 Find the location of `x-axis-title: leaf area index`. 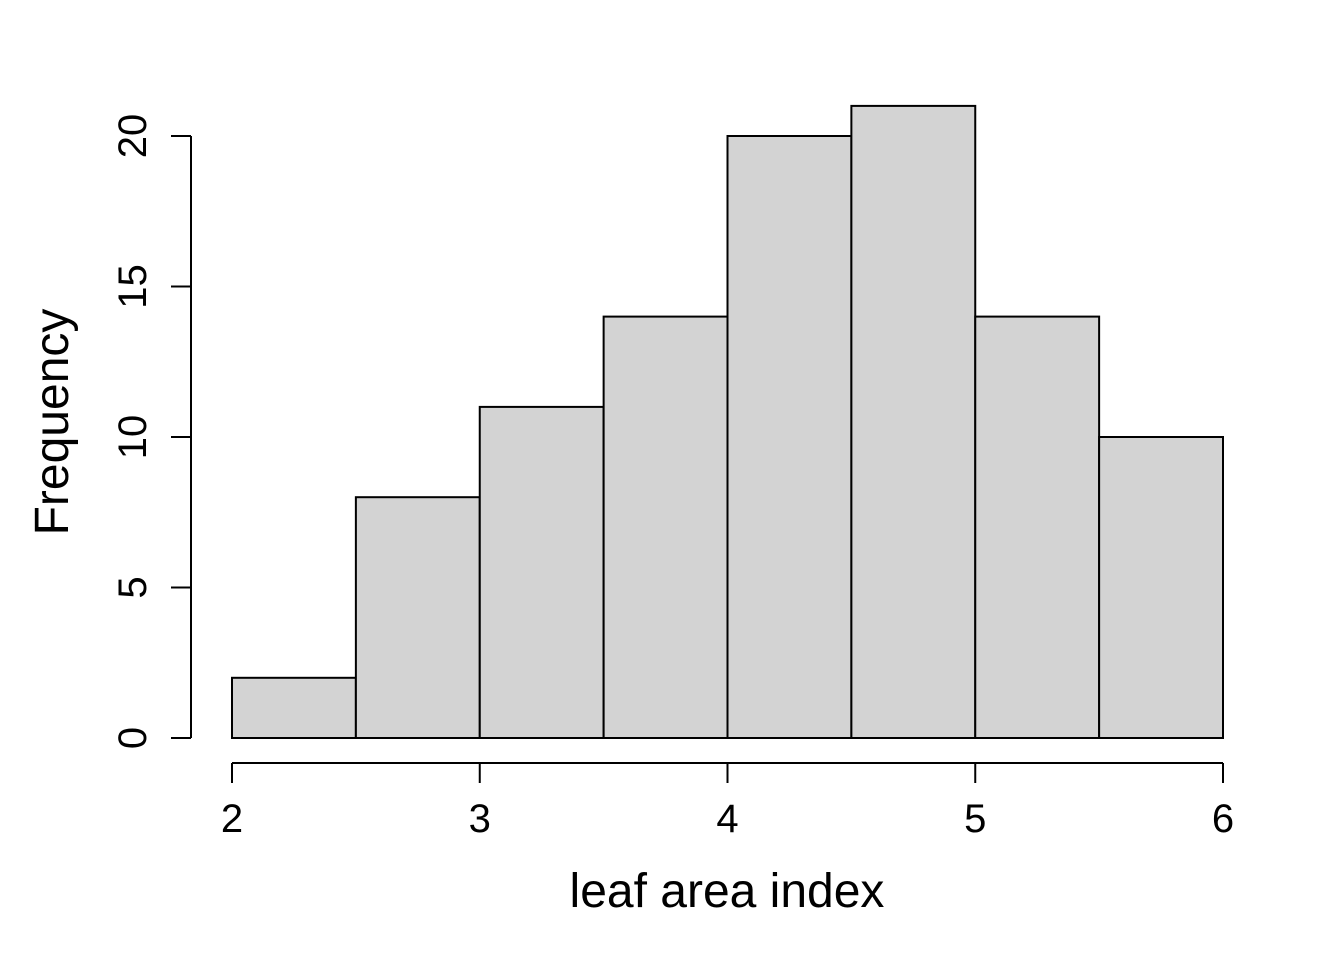

x-axis-title: leaf area index is located at coordinates (727, 891).